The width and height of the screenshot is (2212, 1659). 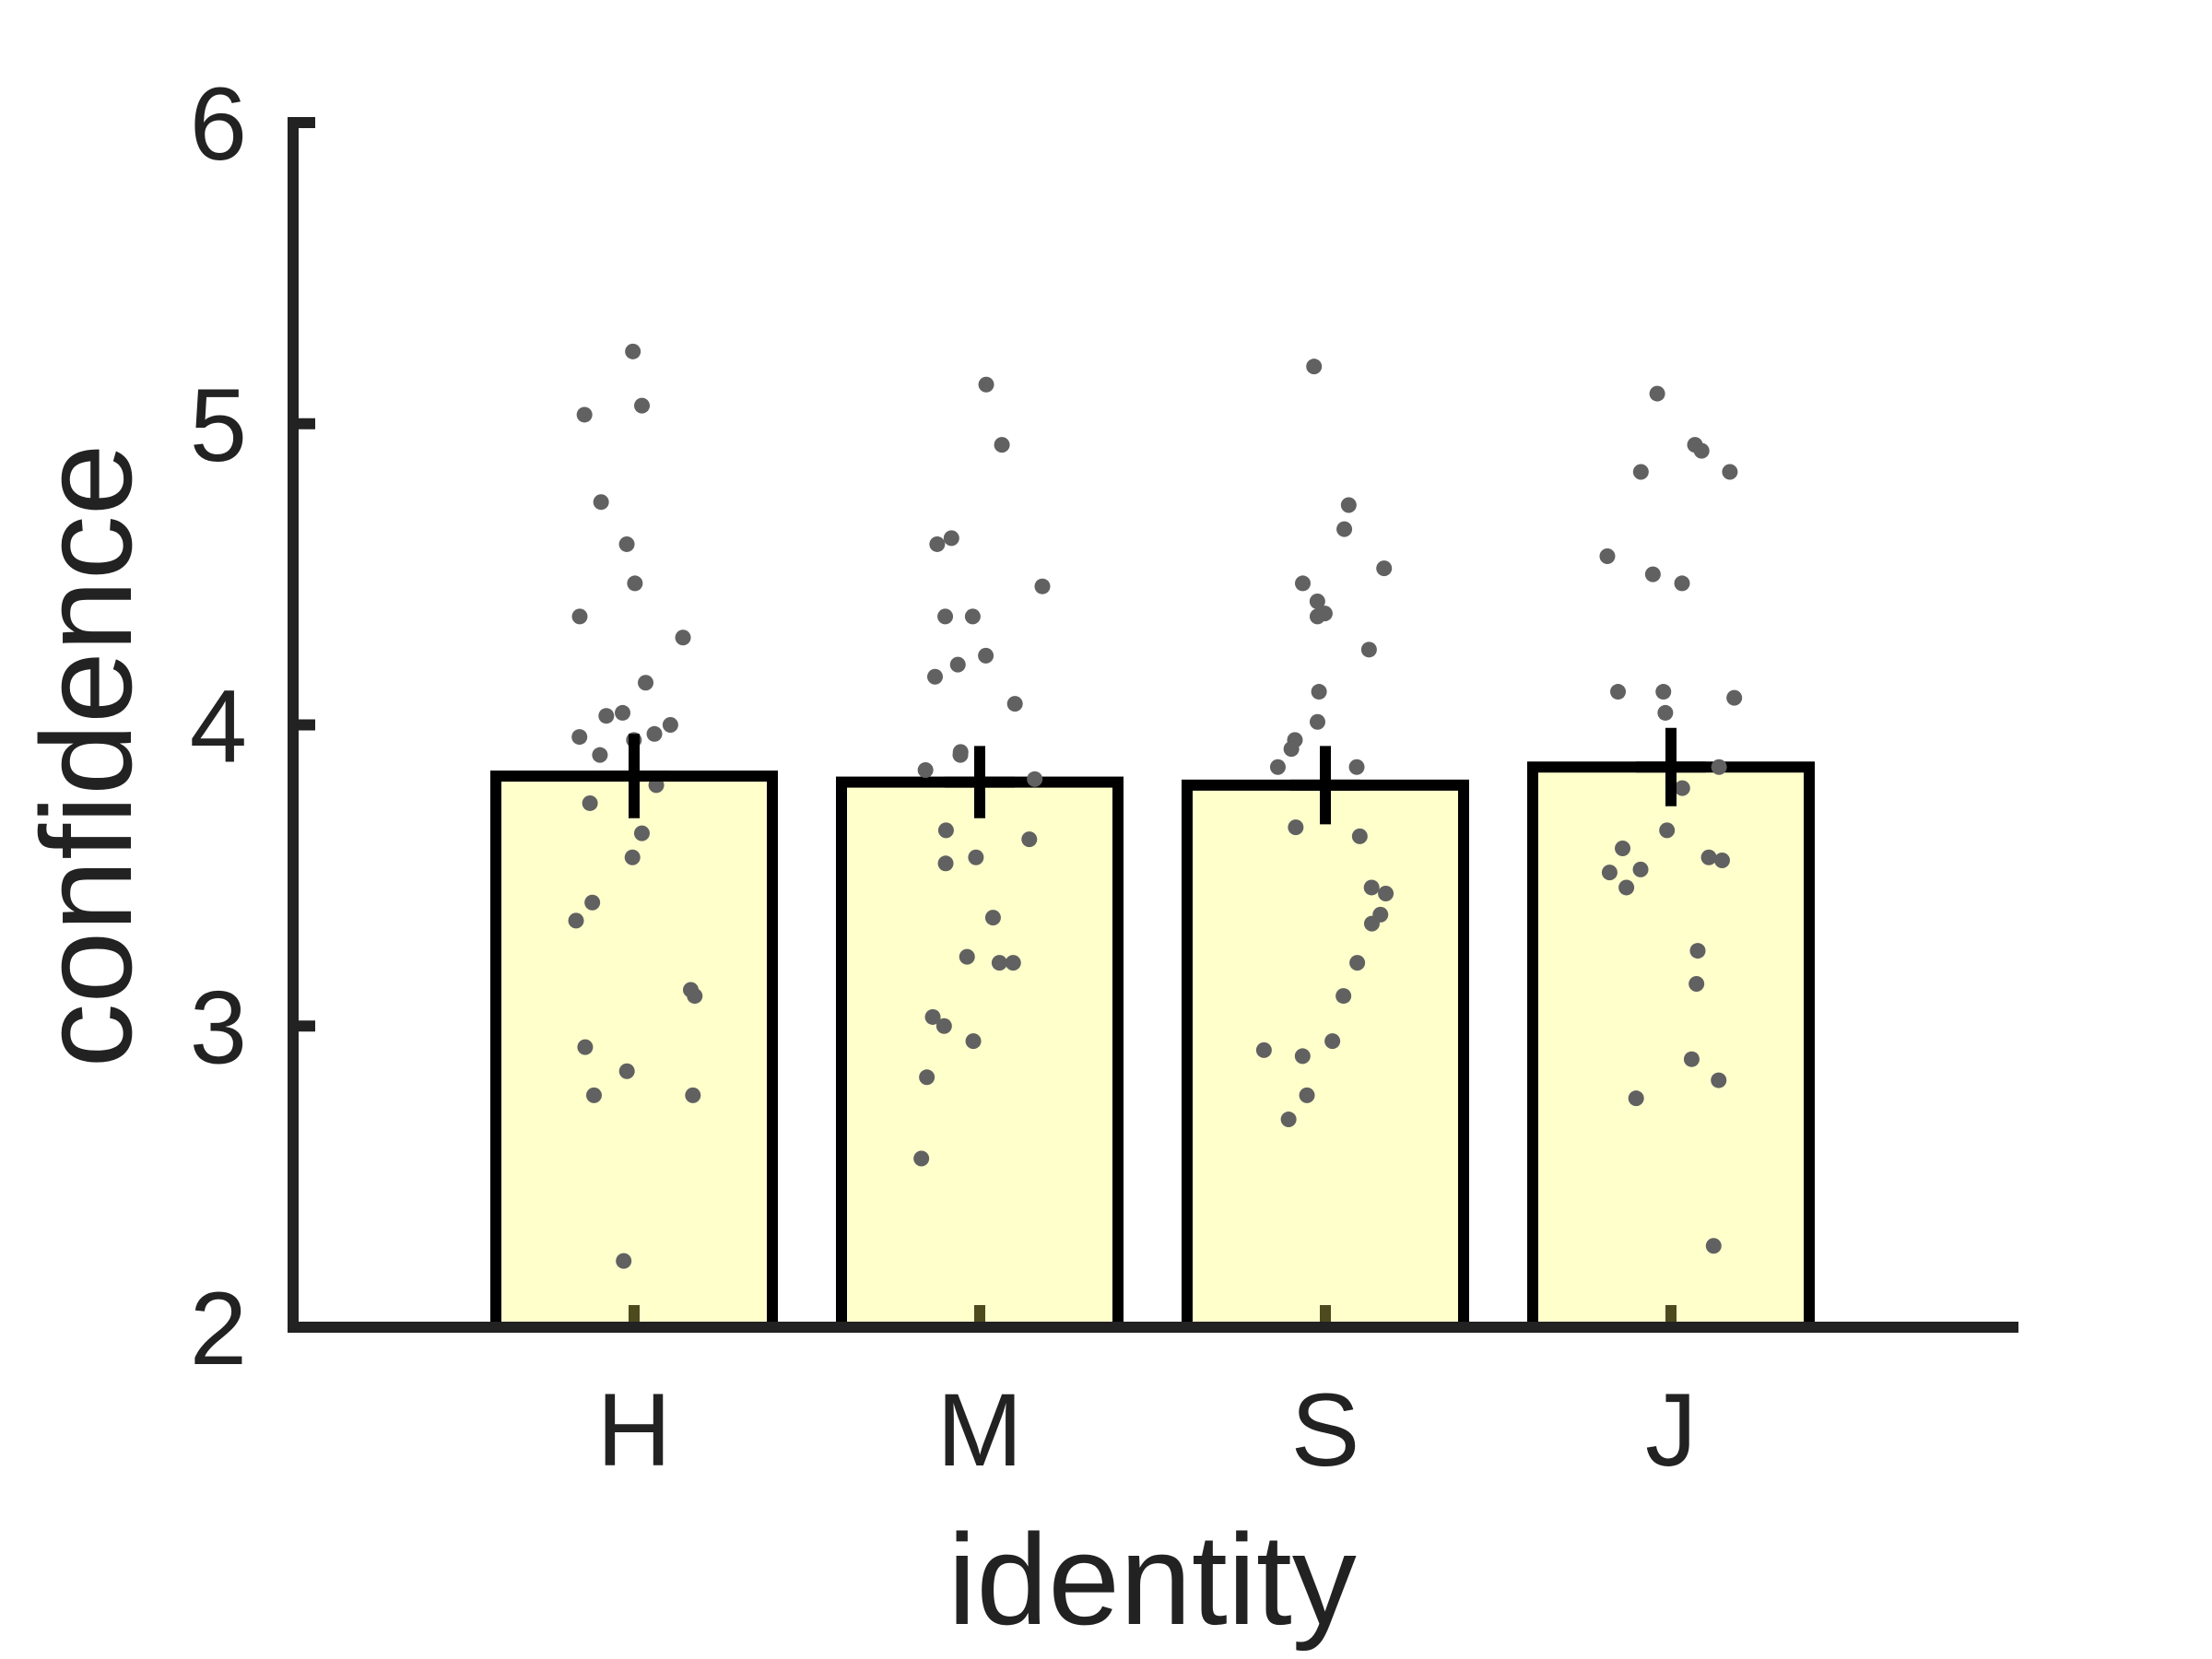 I want to click on y-tick-label: 5, so click(x=218, y=425).